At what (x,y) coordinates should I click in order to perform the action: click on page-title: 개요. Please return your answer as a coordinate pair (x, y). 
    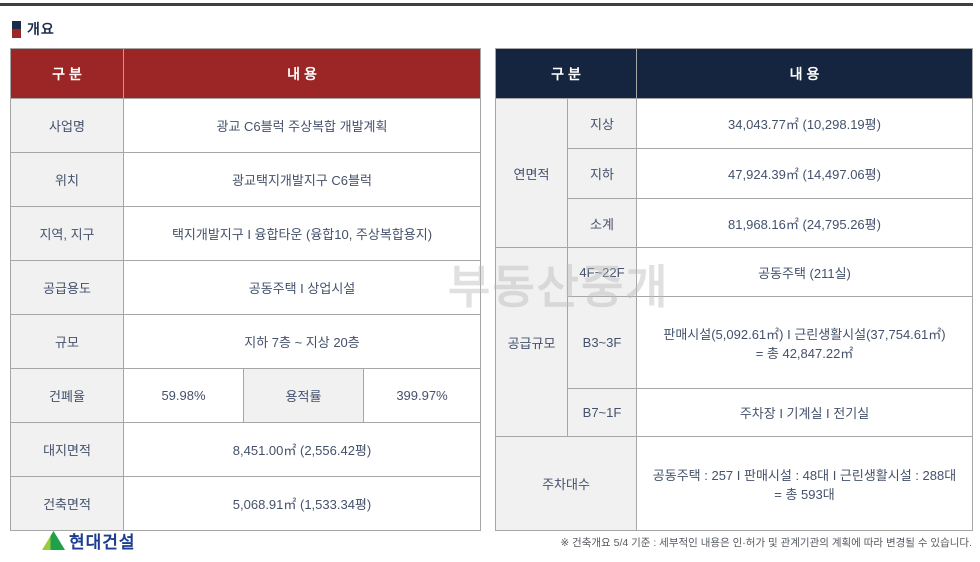
    Looking at the image, I should click on (33, 29).